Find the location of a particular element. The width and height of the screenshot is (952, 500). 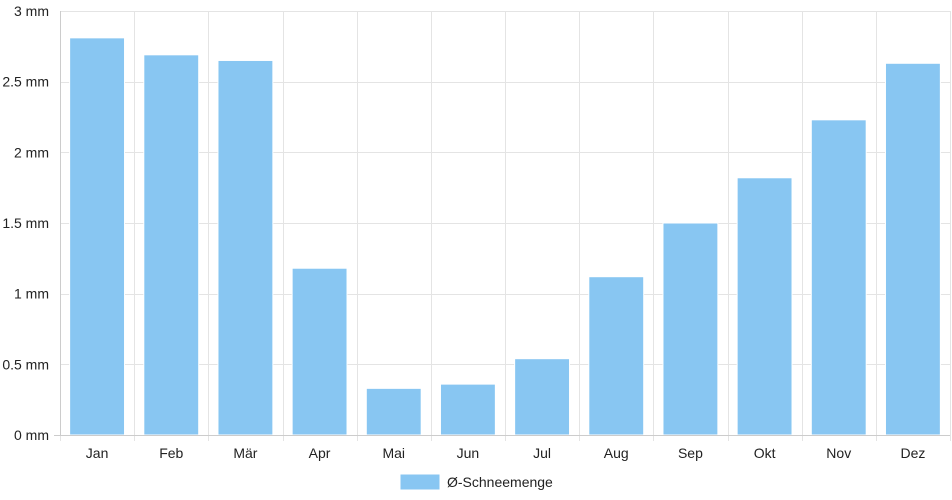

bar-sep is located at coordinates (690, 329).